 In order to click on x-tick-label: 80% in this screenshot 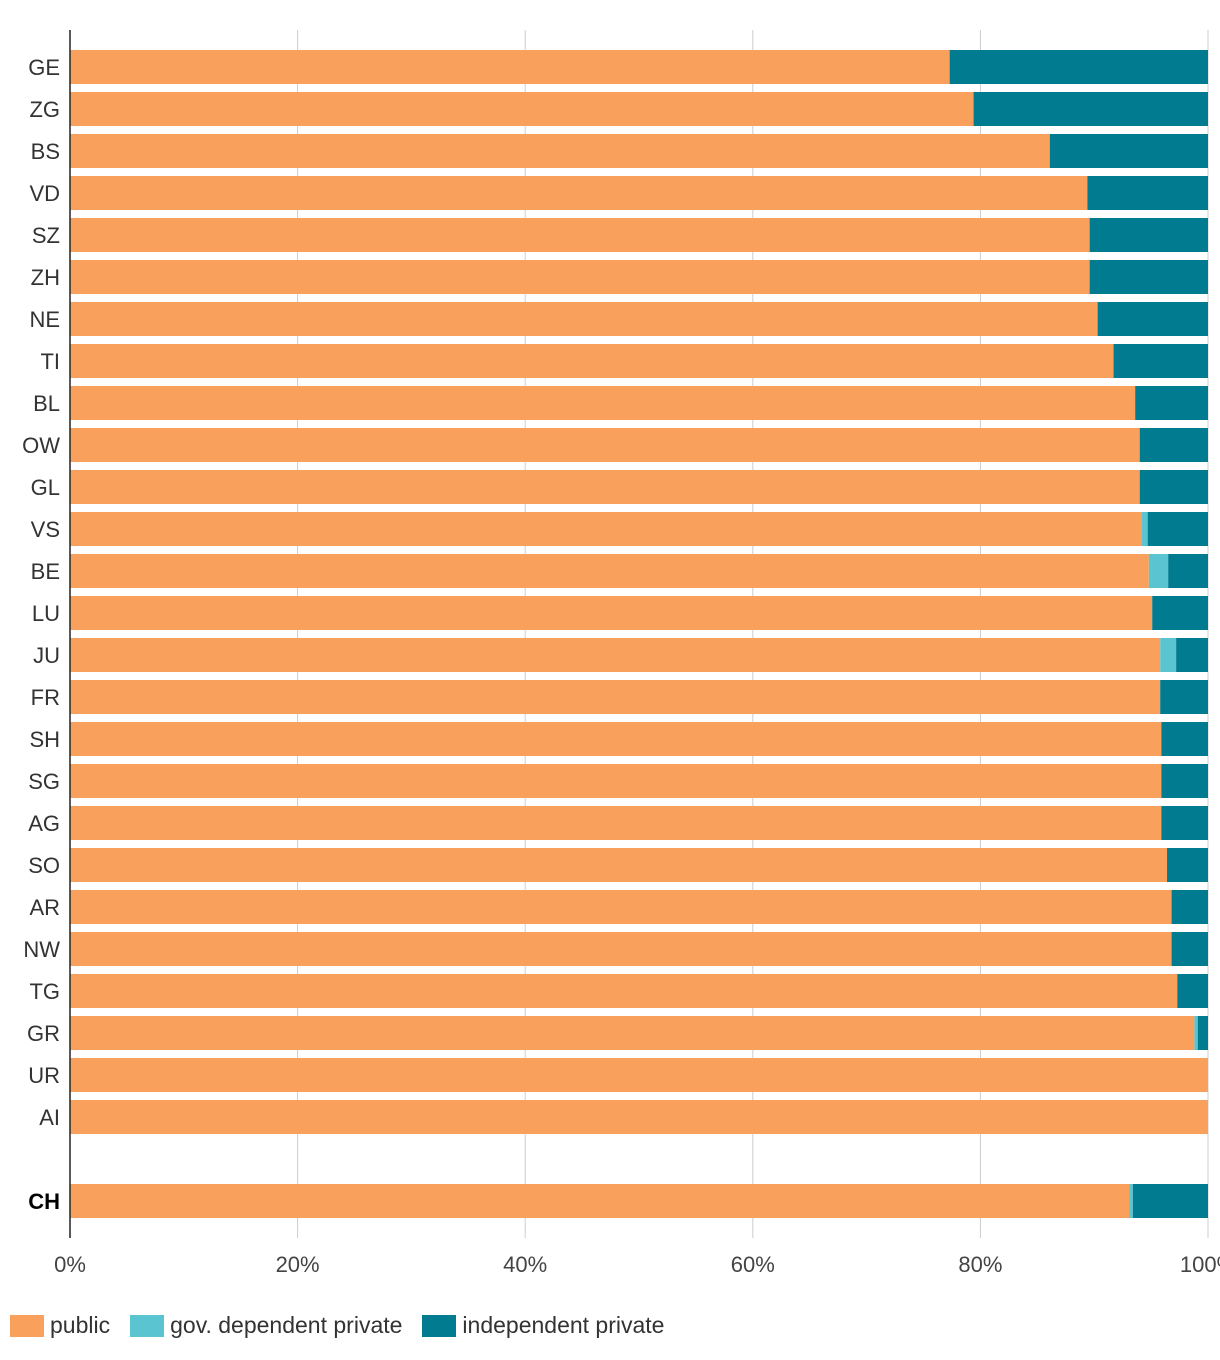, I will do `click(980, 1264)`.